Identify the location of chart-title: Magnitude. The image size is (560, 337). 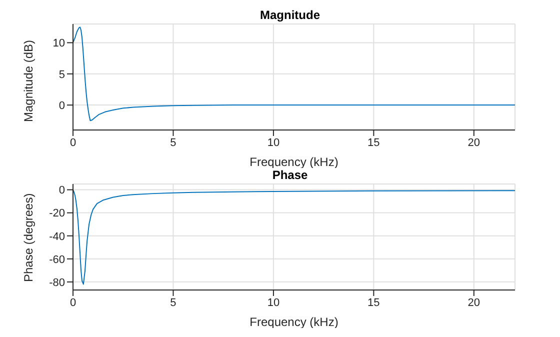
(290, 15).